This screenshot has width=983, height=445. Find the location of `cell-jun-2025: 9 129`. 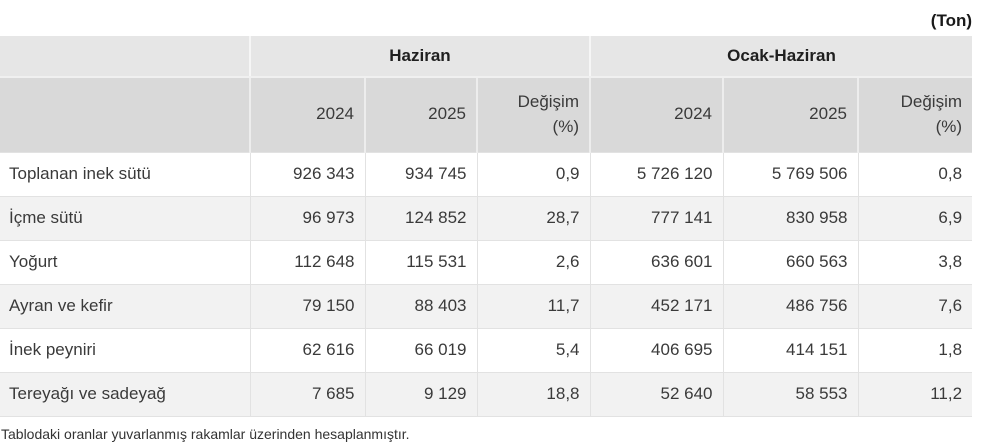

cell-jun-2025: 9 129 is located at coordinates (420, 394).